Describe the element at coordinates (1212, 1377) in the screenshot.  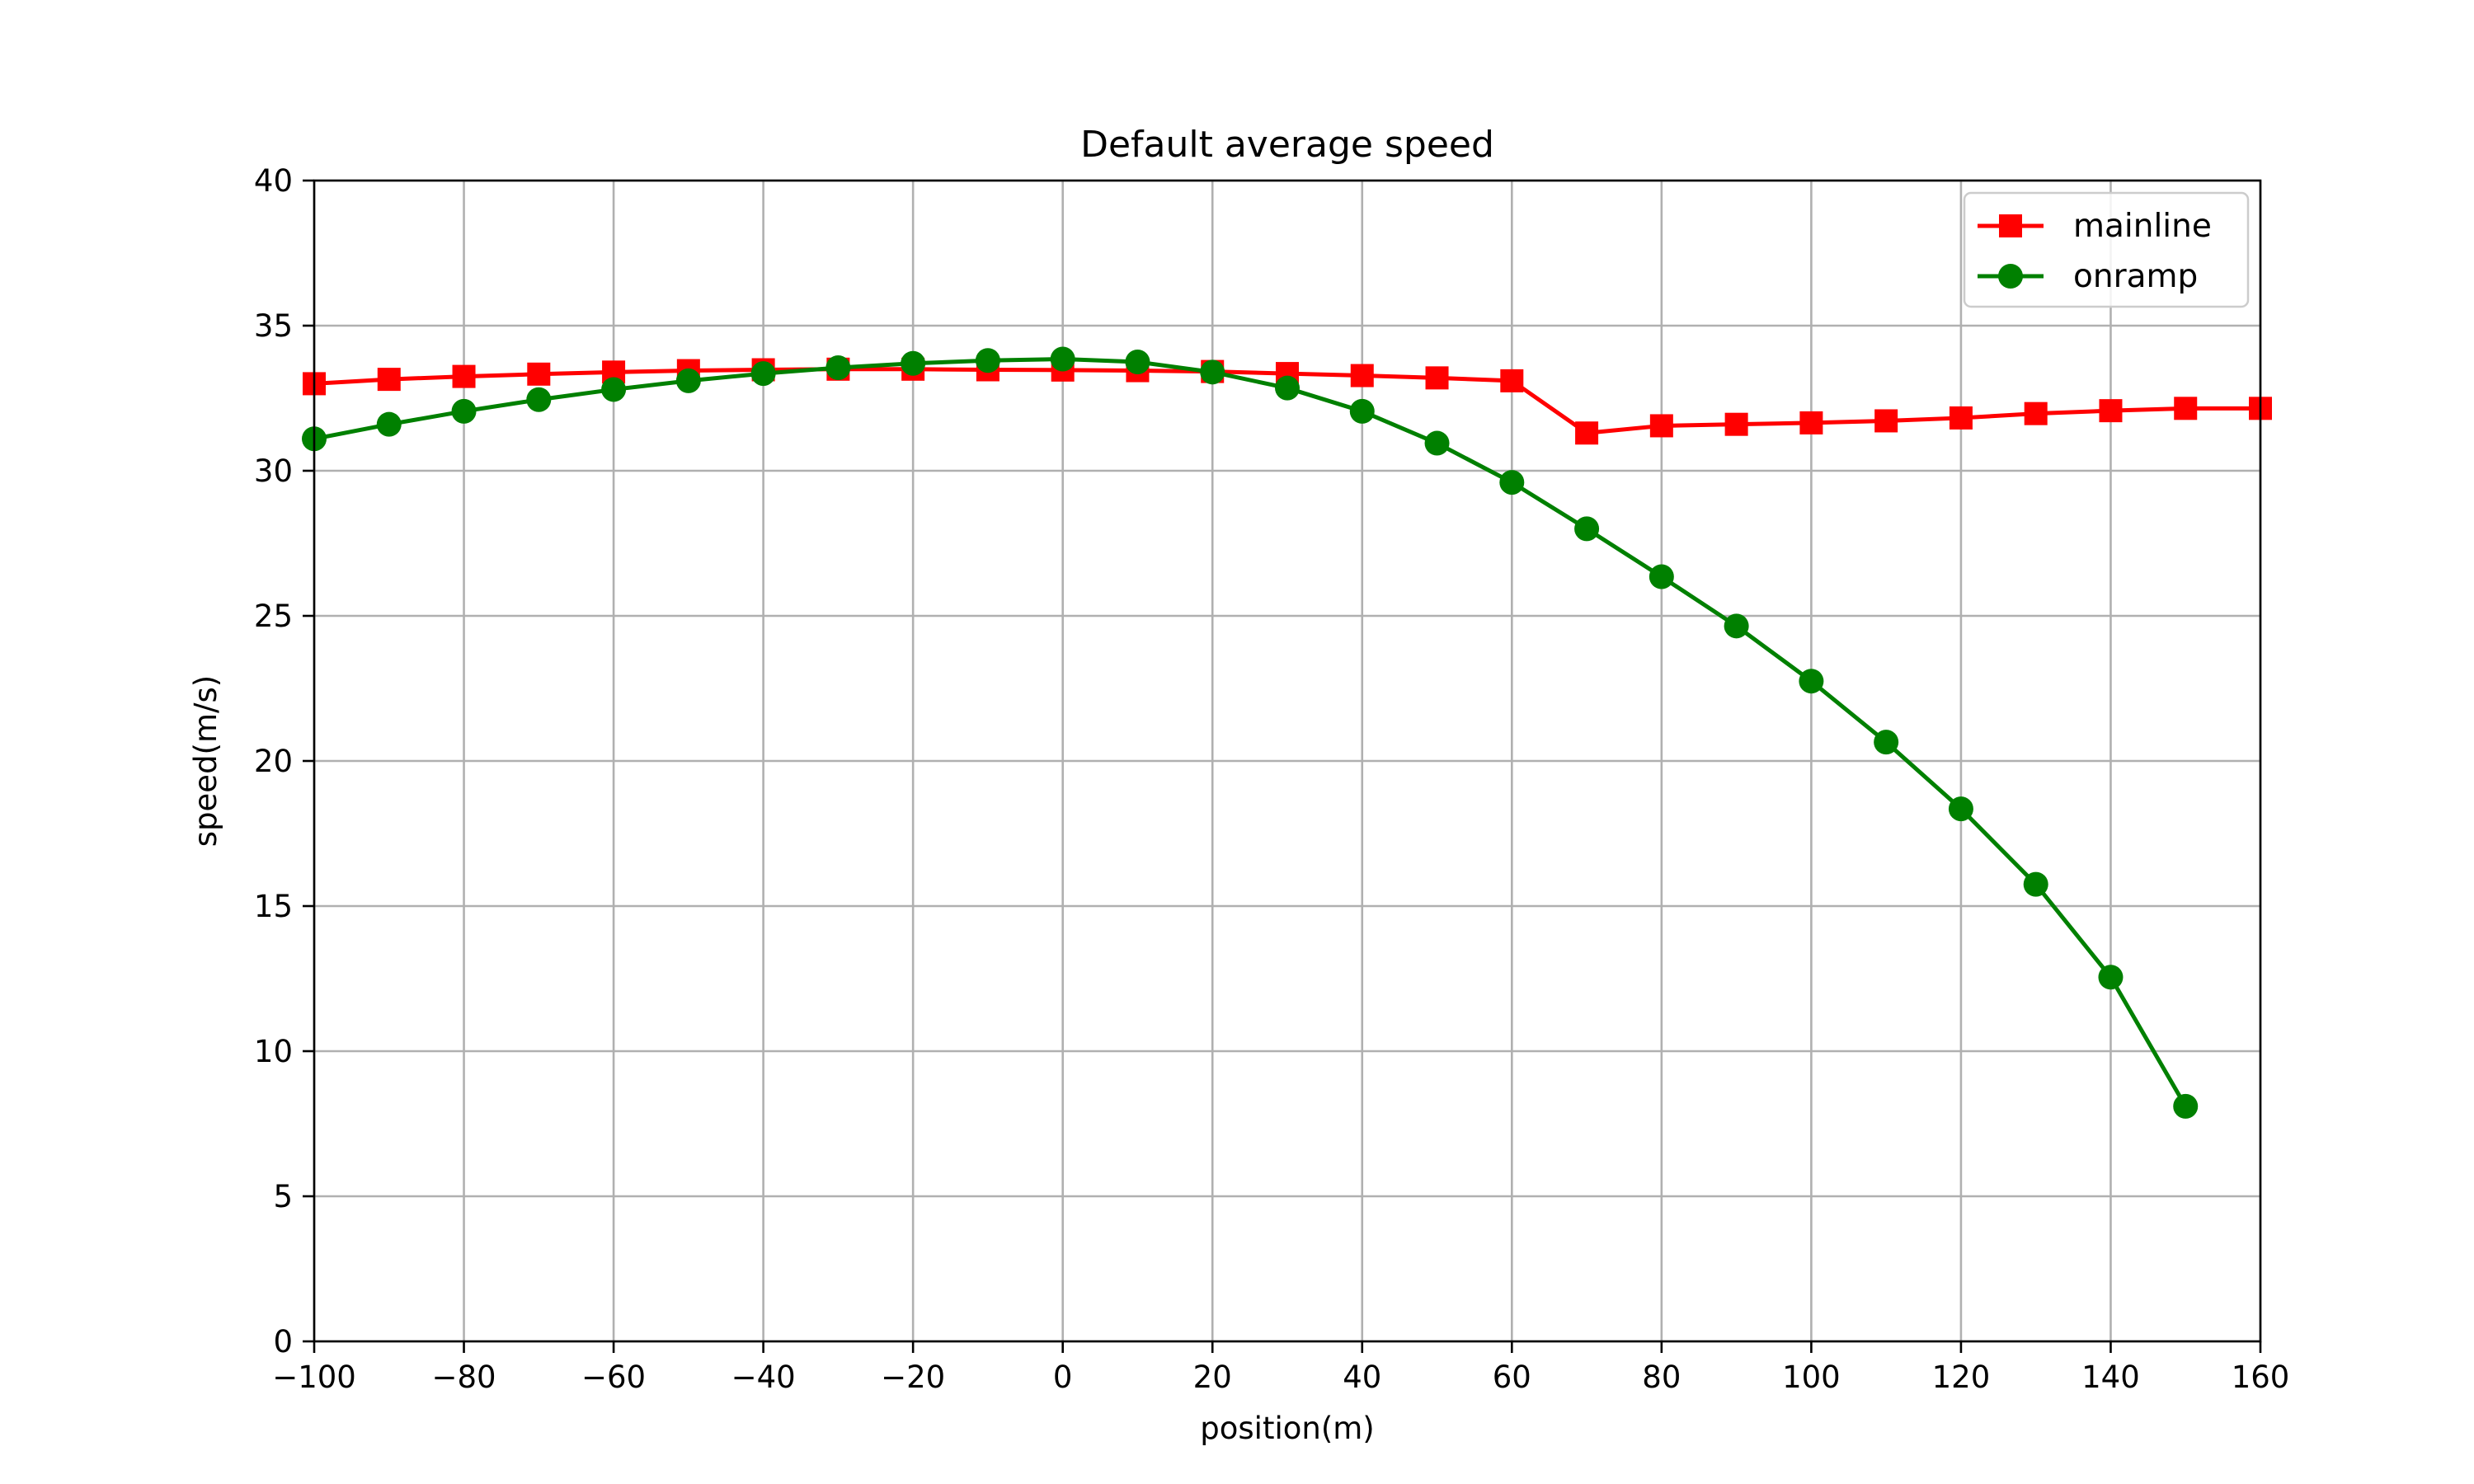
I see `x-tick-label: 20` at that location.